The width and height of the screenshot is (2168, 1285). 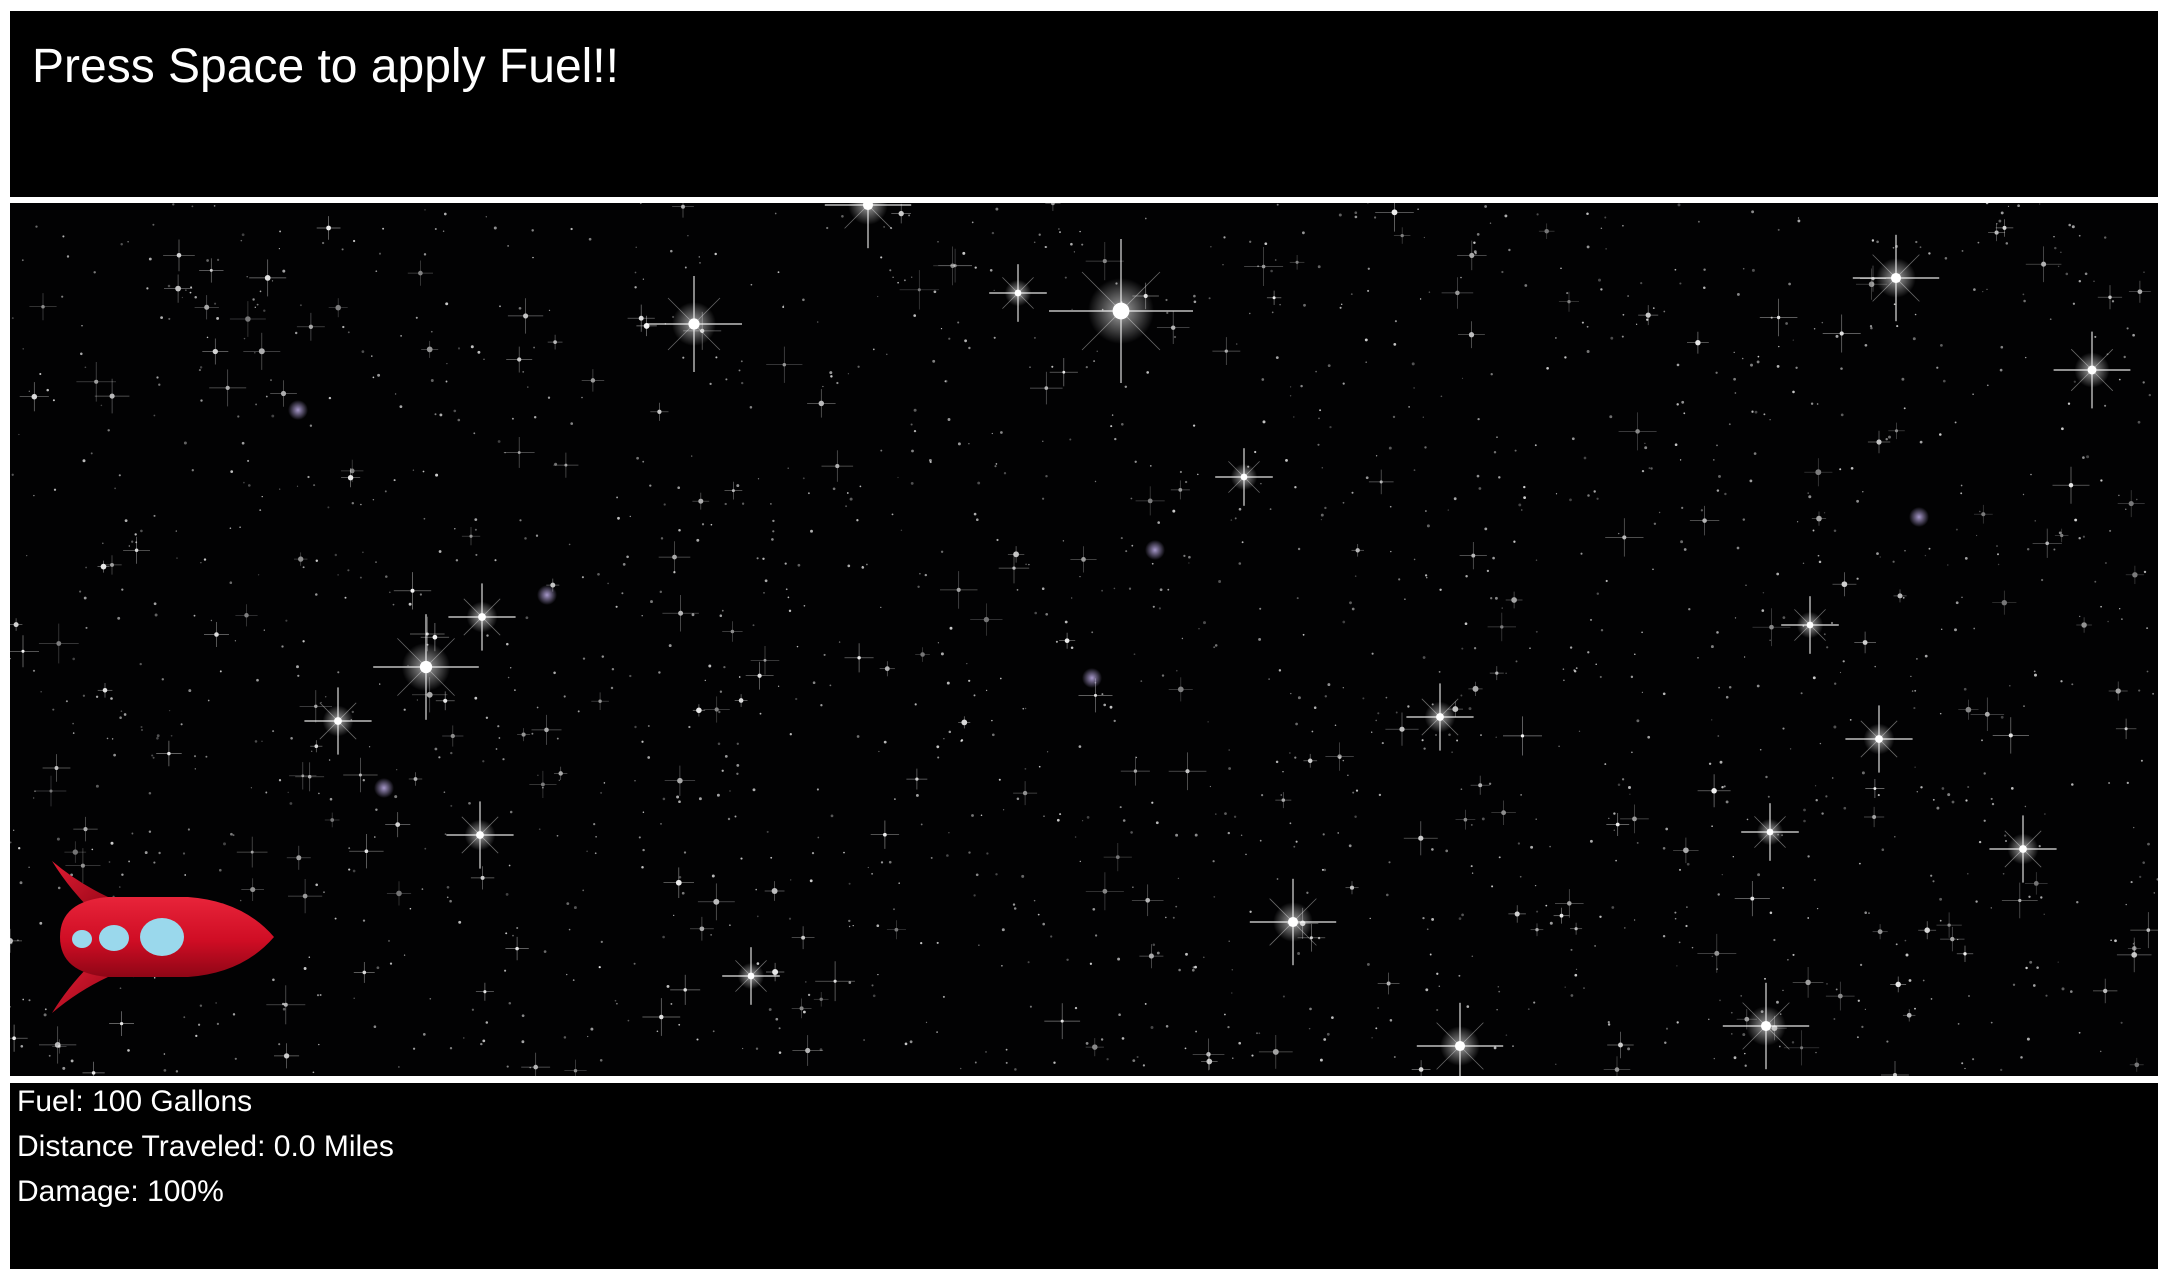 I want to click on instruction-text: Press Space to apply Fuel!!, so click(x=325, y=66).